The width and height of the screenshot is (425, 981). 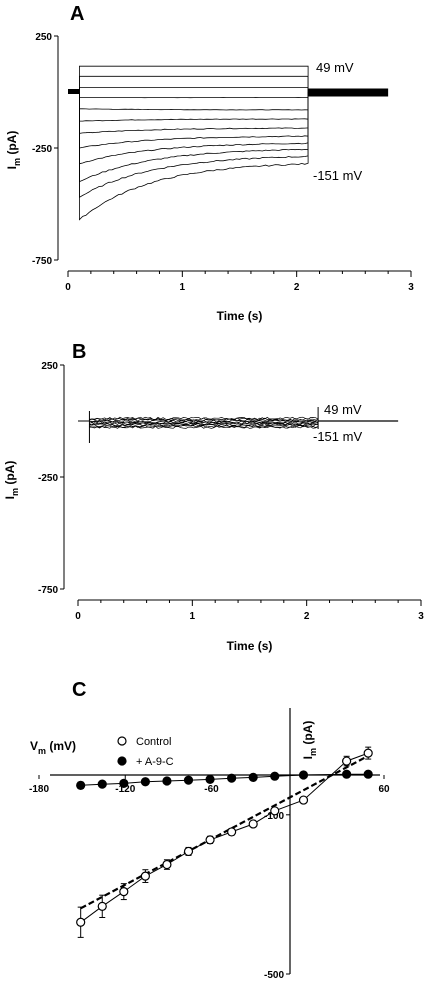 I want to click on panel-c-x-title-unit: (mV), so click(x=61, y=746).